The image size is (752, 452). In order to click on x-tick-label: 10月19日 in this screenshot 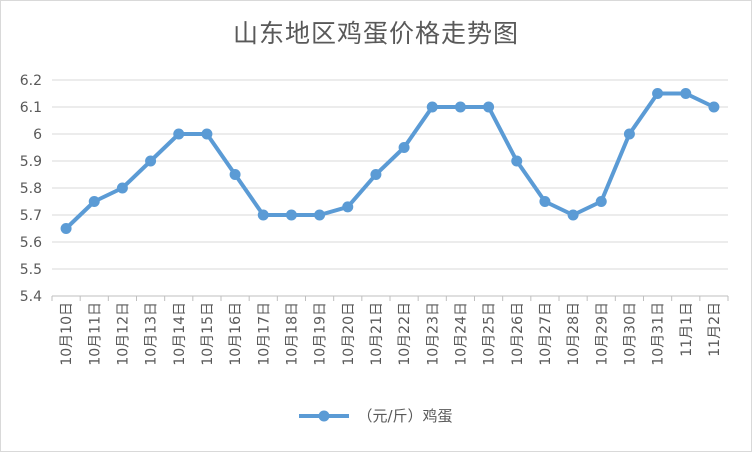, I will do `click(321, 334)`.